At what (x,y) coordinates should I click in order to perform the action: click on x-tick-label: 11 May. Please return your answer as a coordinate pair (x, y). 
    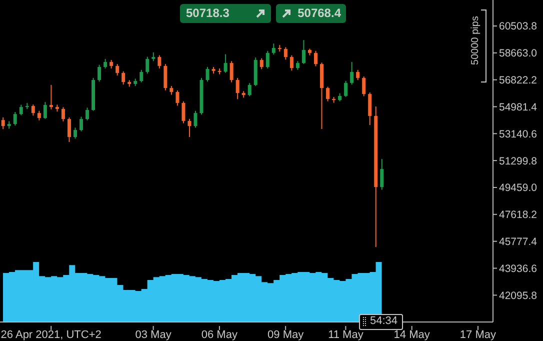
    Looking at the image, I should click on (346, 335).